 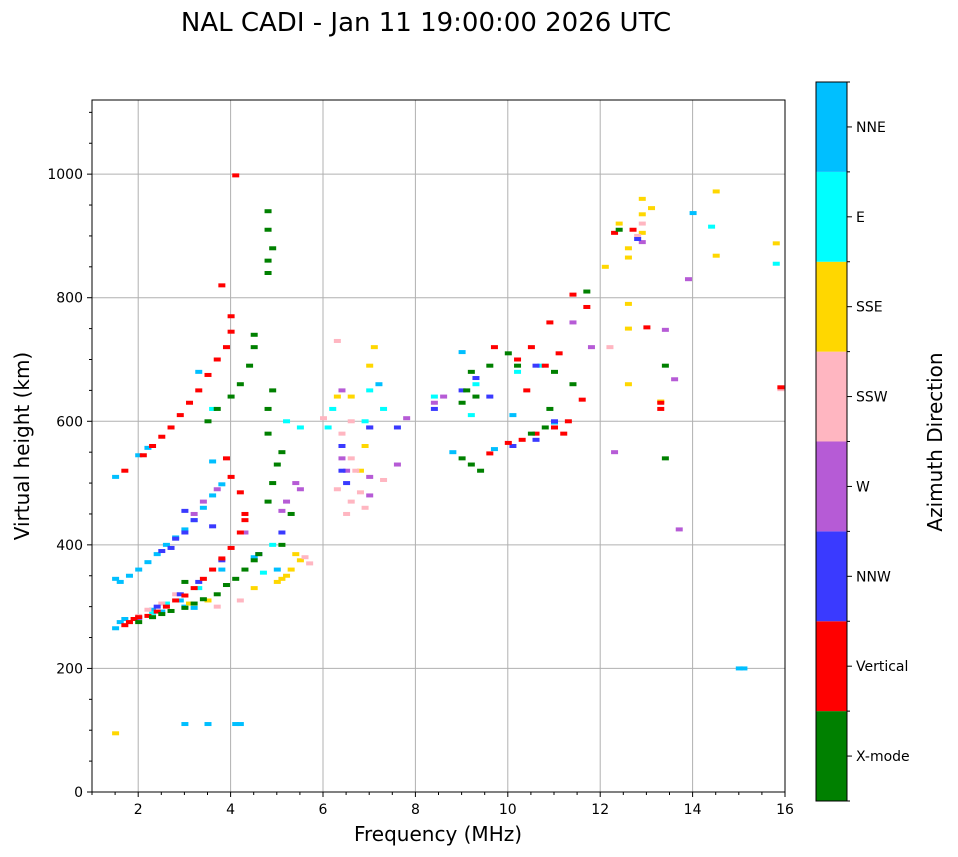 What do you see at coordinates (883, 757) in the screenshot?
I see `colorbar-tick-label: X-mode` at bounding box center [883, 757].